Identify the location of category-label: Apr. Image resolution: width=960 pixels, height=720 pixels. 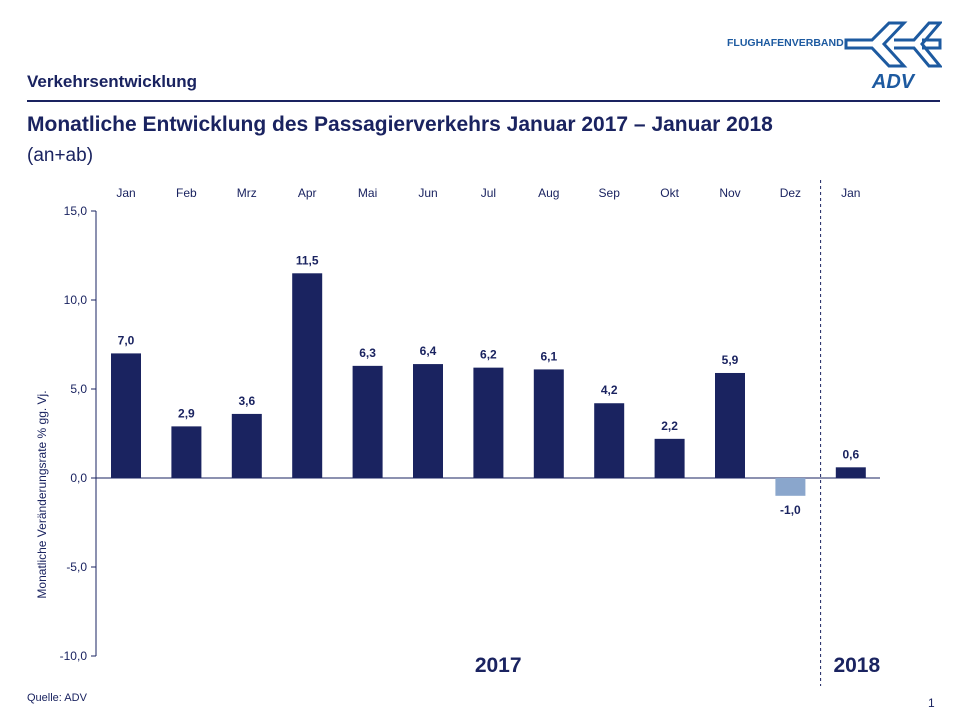
(307, 193).